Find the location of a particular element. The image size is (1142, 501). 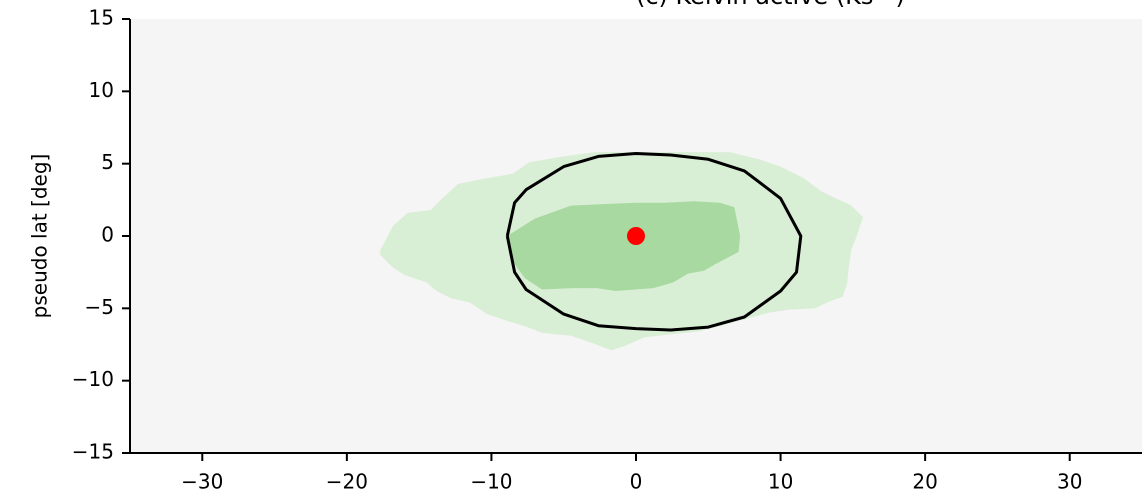

x-tick-label: −30 is located at coordinates (202, 482).